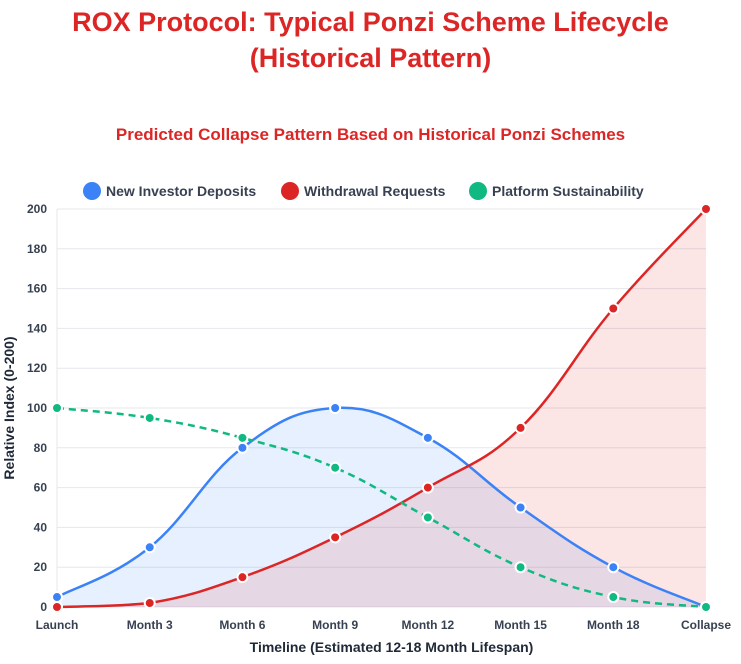 The image size is (741, 664). I want to click on x-tick-label: Month 6, so click(242, 625).